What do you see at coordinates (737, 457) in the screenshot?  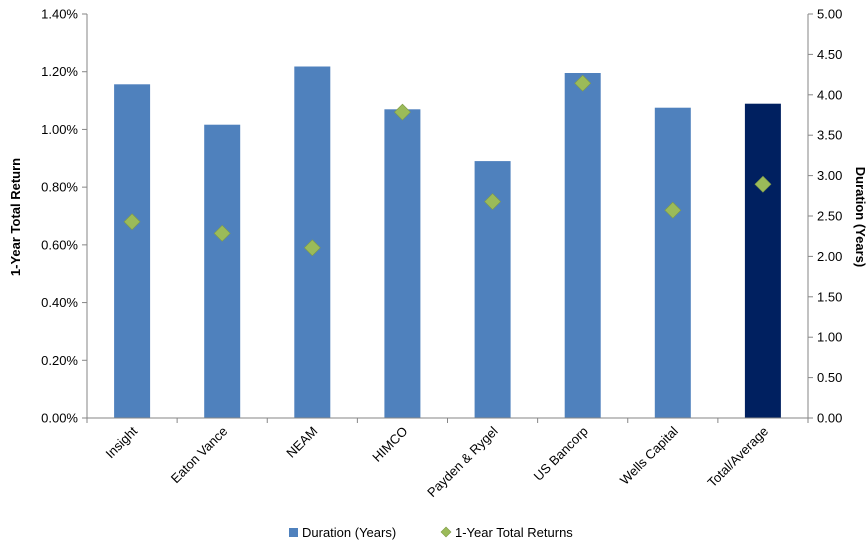 I see `category-label: Total/Average` at bounding box center [737, 457].